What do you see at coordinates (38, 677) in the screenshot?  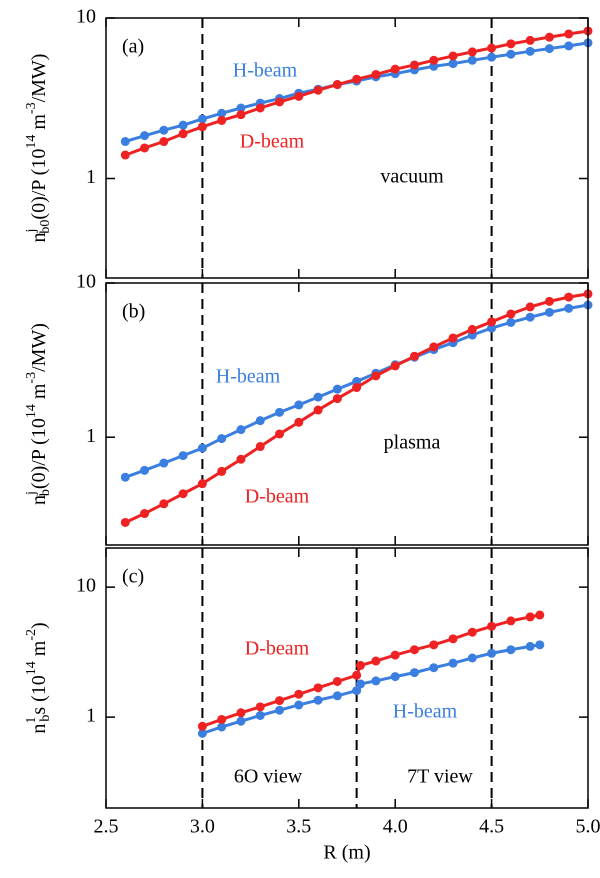 I see `y-axis-label: n1bs (1014 m-2)` at bounding box center [38, 677].